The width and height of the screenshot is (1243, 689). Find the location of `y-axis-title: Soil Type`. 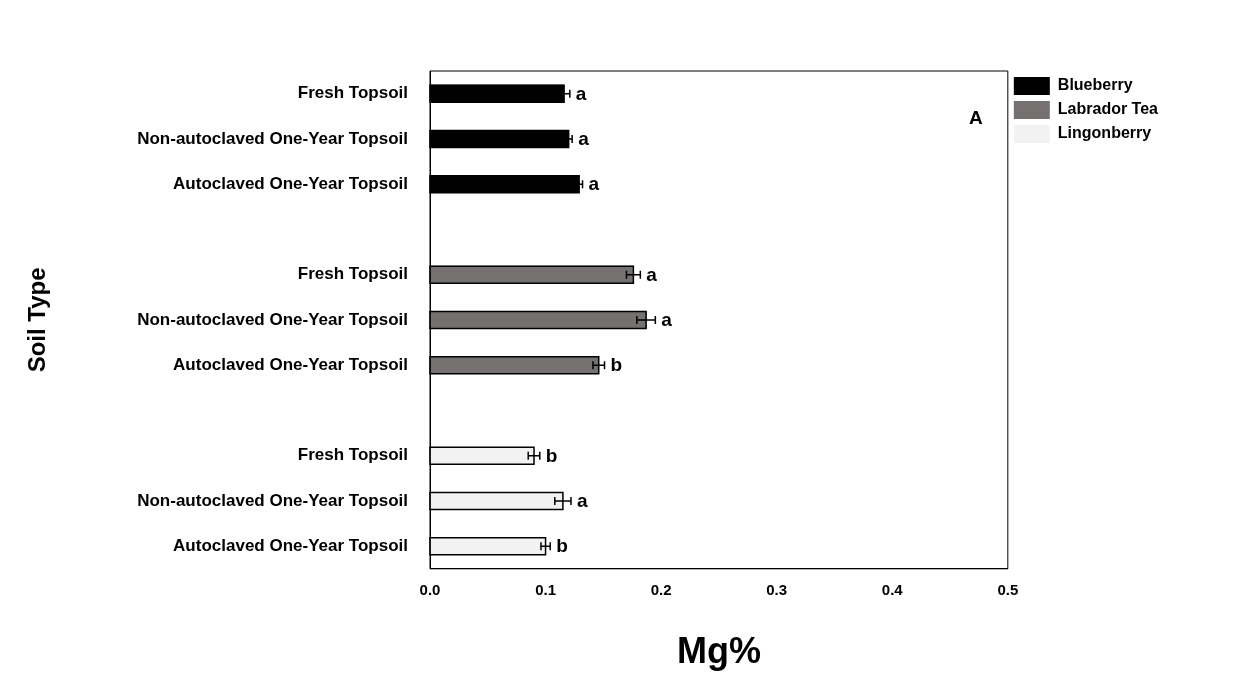

y-axis-title: Soil Type is located at coordinates (37, 320).